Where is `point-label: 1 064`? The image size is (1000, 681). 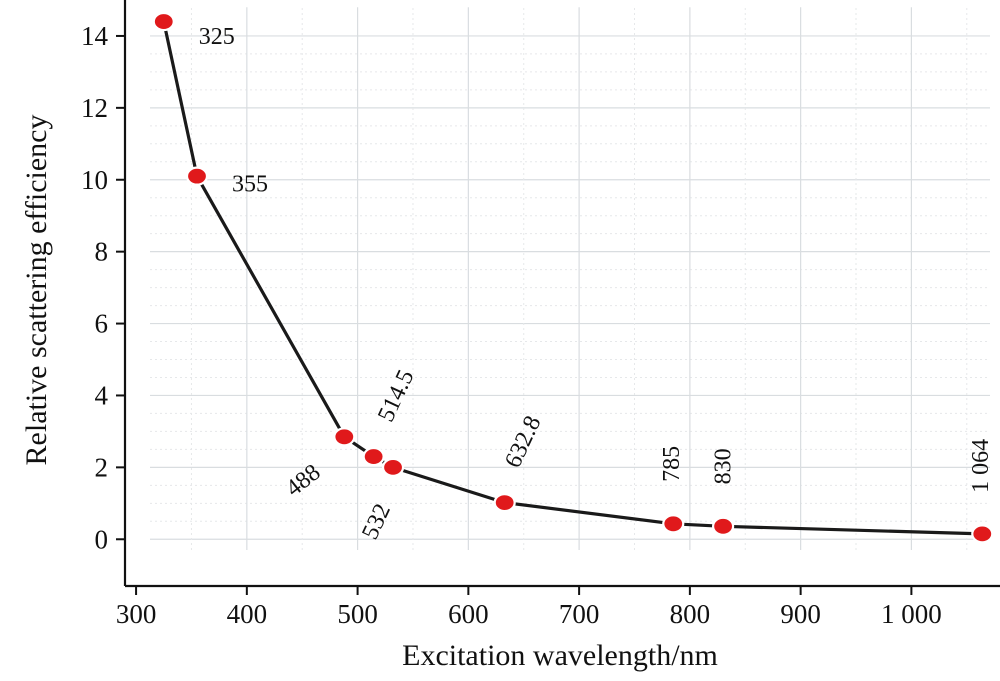 point-label: 1 064 is located at coordinates (981, 466).